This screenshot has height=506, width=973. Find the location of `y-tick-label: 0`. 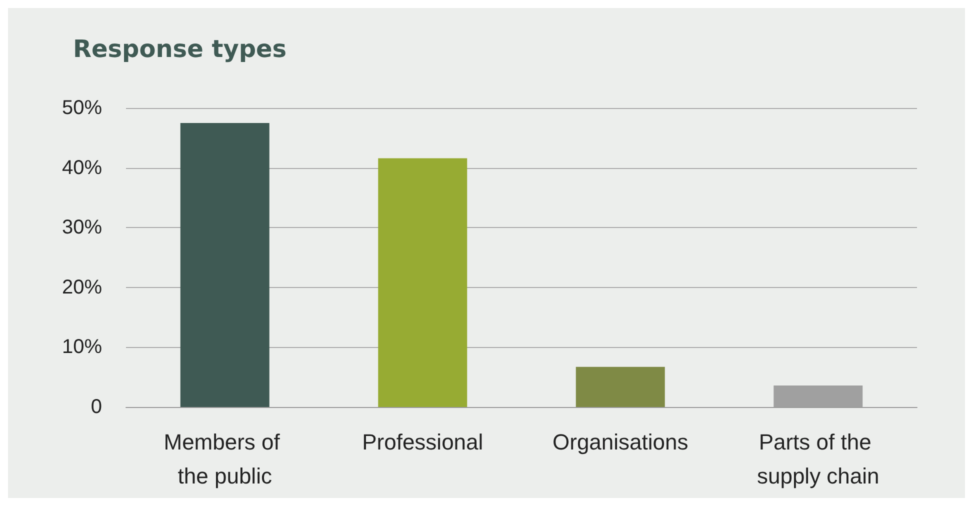

y-tick-label: 0 is located at coordinates (96, 407).